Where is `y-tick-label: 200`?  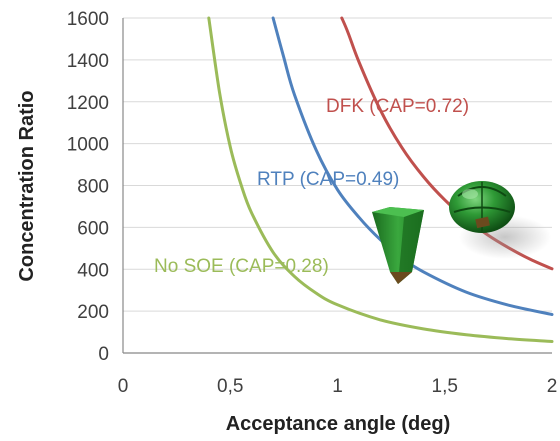 y-tick-label: 200 is located at coordinates (93, 312).